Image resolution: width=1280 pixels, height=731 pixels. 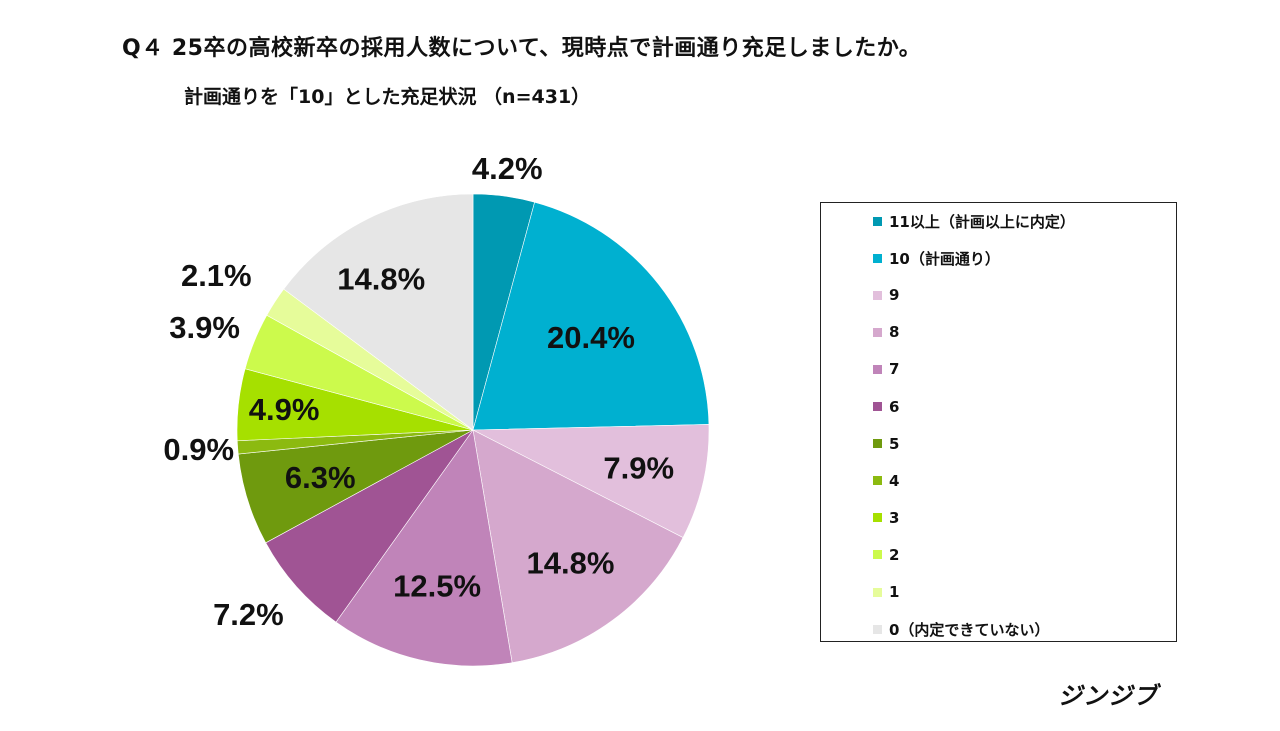 I want to click on legend-item: 3, so click(x=886, y=518).